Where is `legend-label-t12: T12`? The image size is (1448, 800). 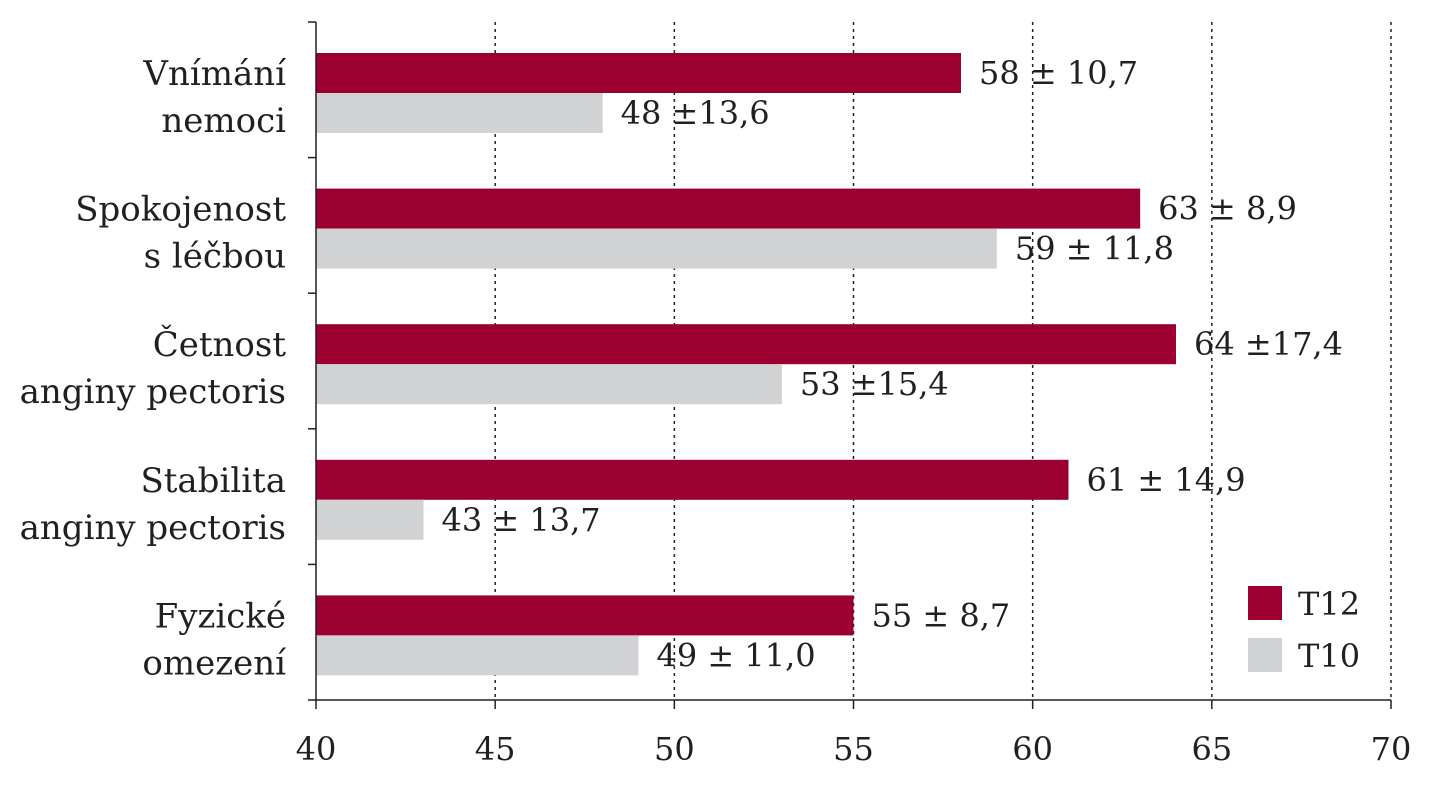 legend-label-t12: T12 is located at coordinates (1329, 604).